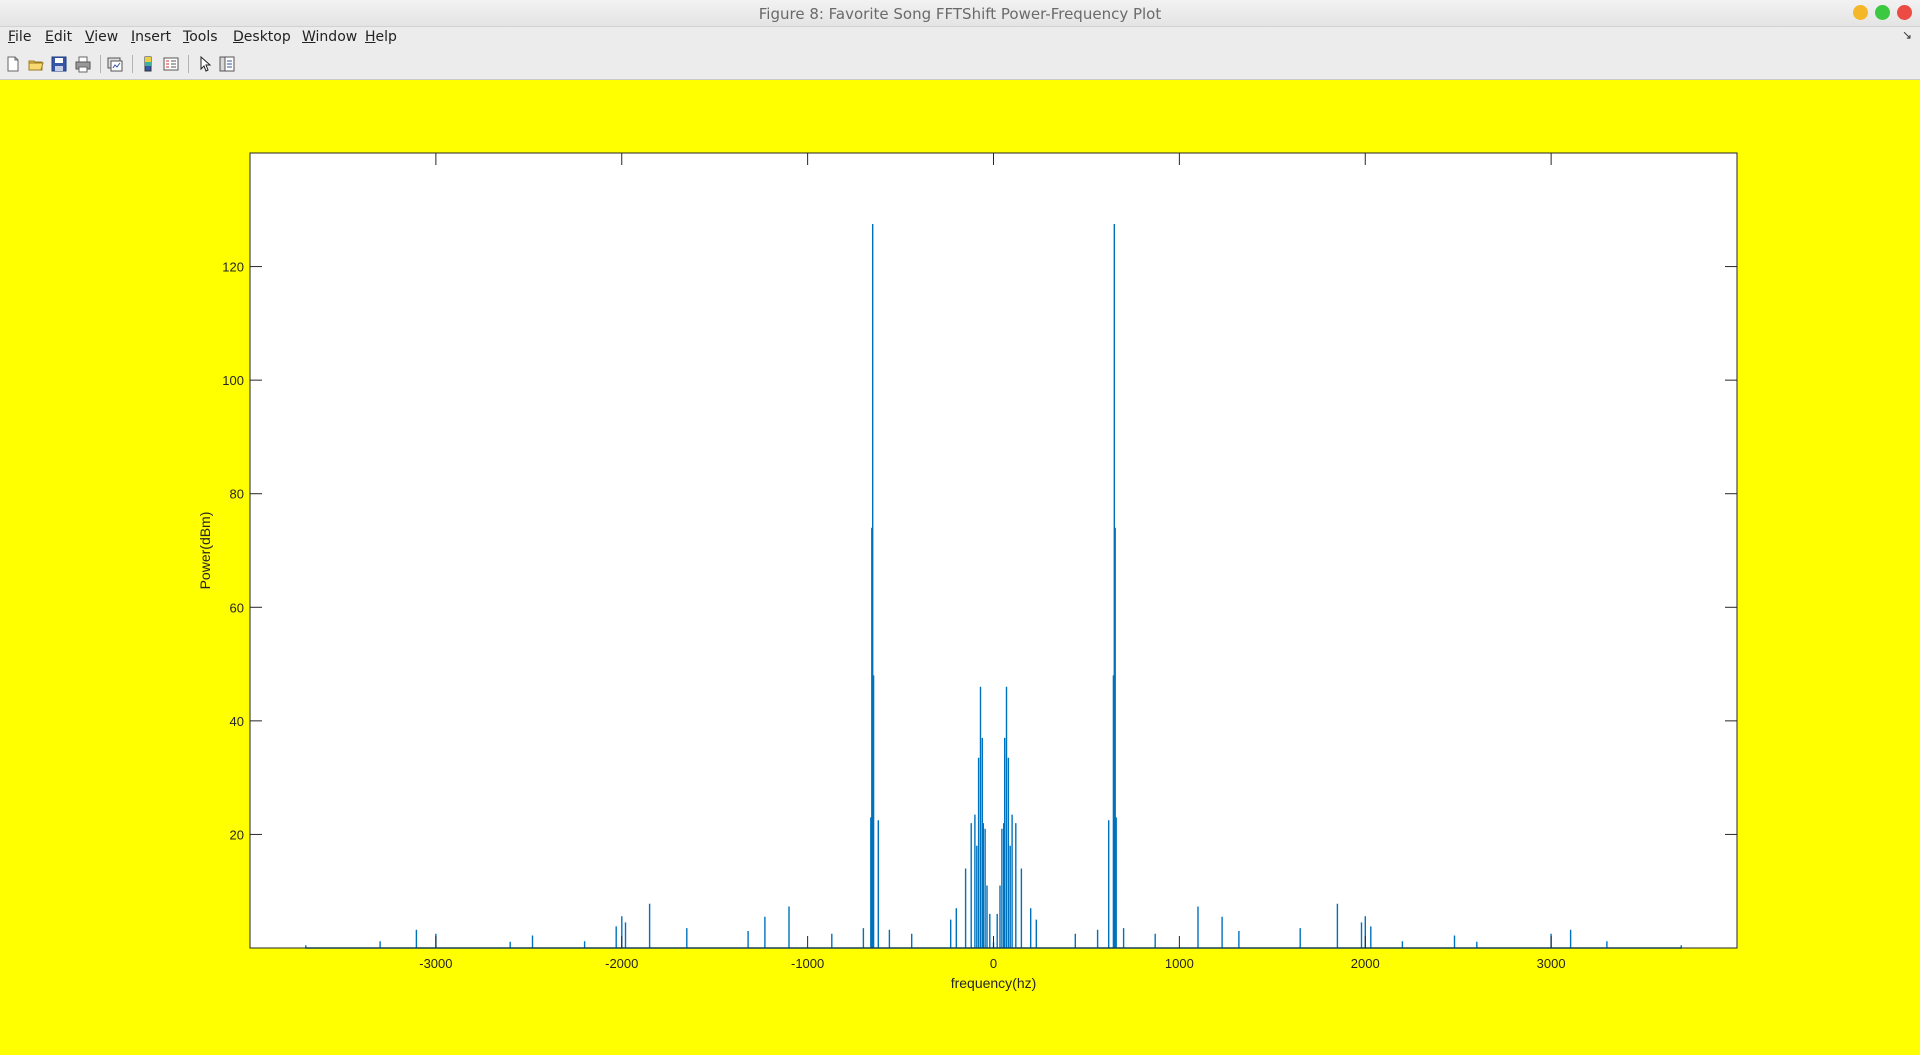 This screenshot has height=1055, width=1920. Describe the element at coordinates (960, 64) in the screenshot. I see `toolbar` at that location.